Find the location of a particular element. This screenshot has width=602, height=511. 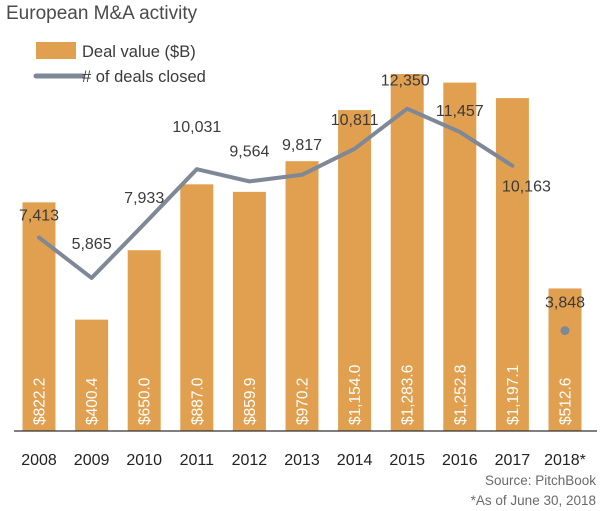

bar-2018 is located at coordinates (565, 359).